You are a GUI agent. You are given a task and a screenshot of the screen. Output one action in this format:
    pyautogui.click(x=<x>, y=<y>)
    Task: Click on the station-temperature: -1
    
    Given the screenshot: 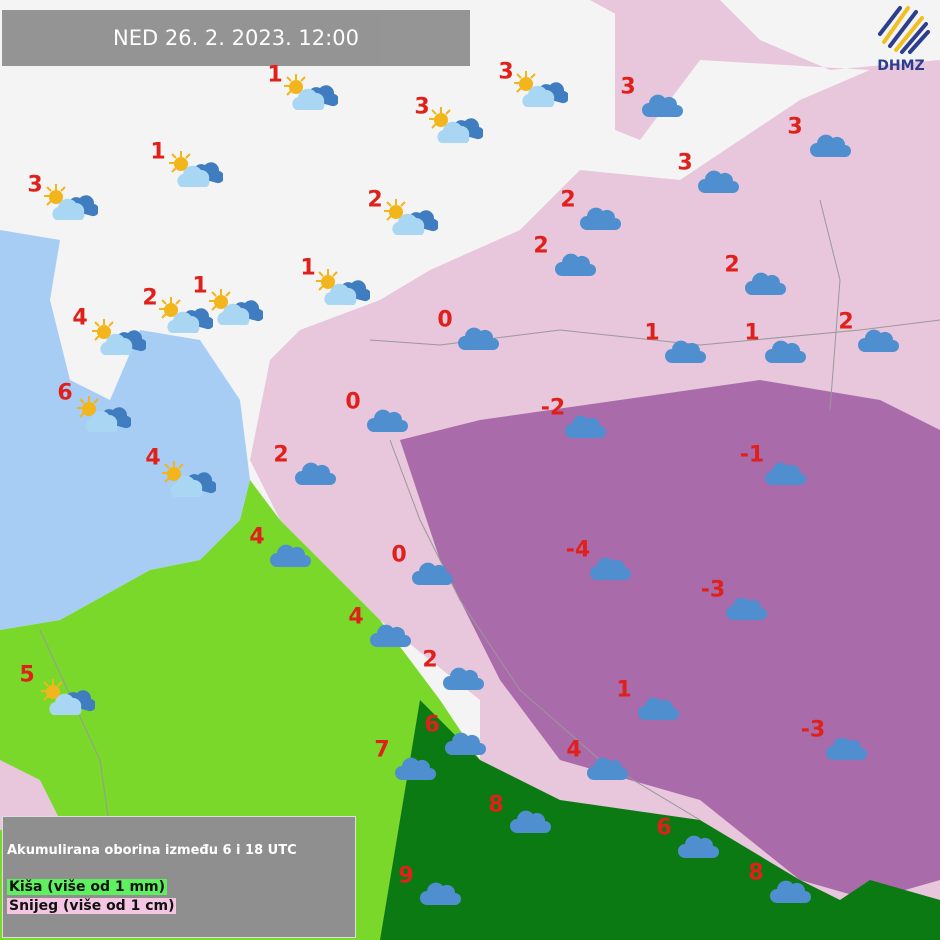 What is the action you would take?
    pyautogui.click(x=752, y=455)
    